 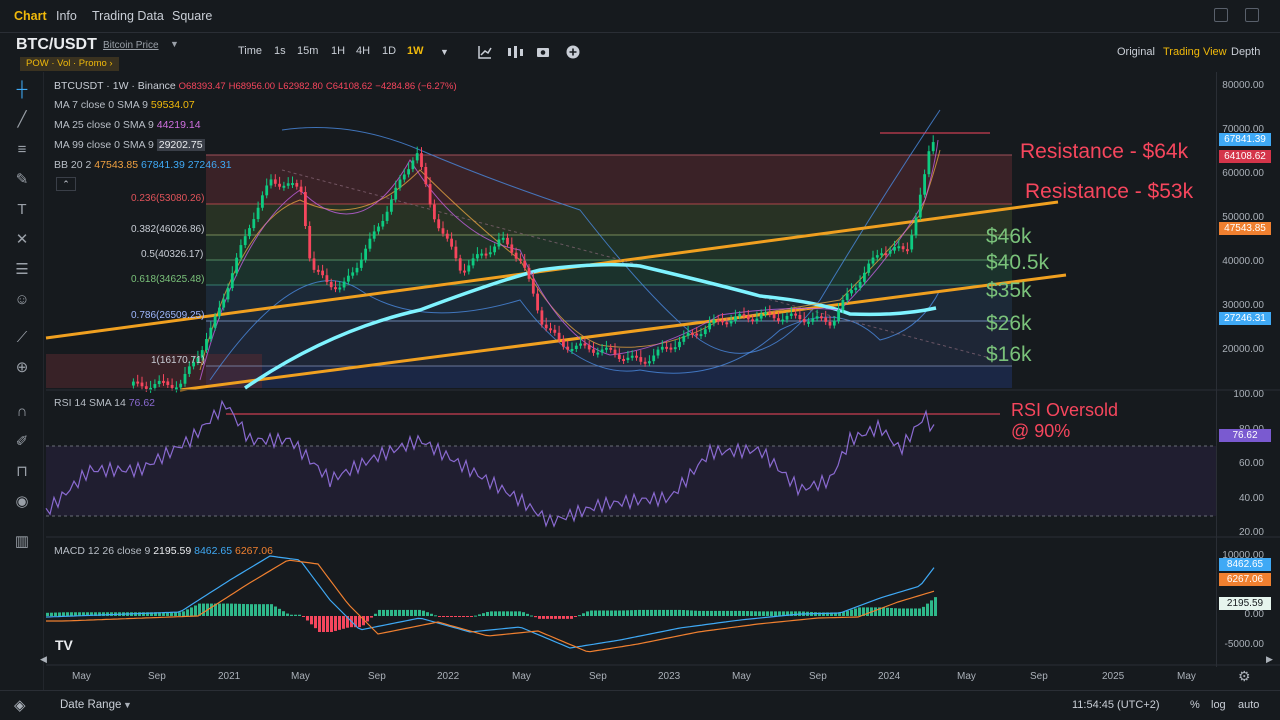 What do you see at coordinates (22, 179) in the screenshot?
I see `brush-icon: ✎` at bounding box center [22, 179].